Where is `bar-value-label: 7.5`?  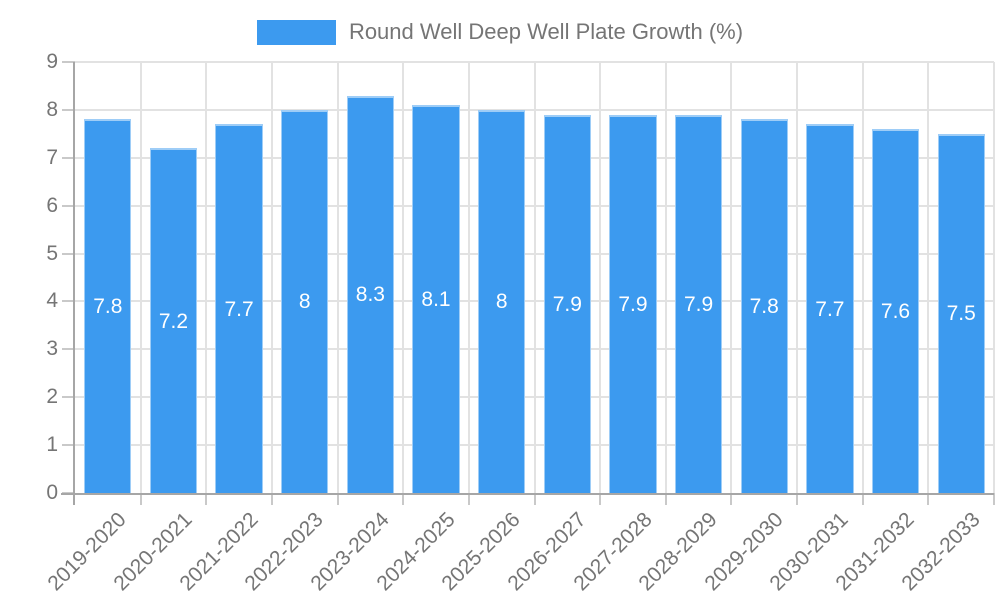 bar-value-label: 7.5 is located at coordinates (961, 314).